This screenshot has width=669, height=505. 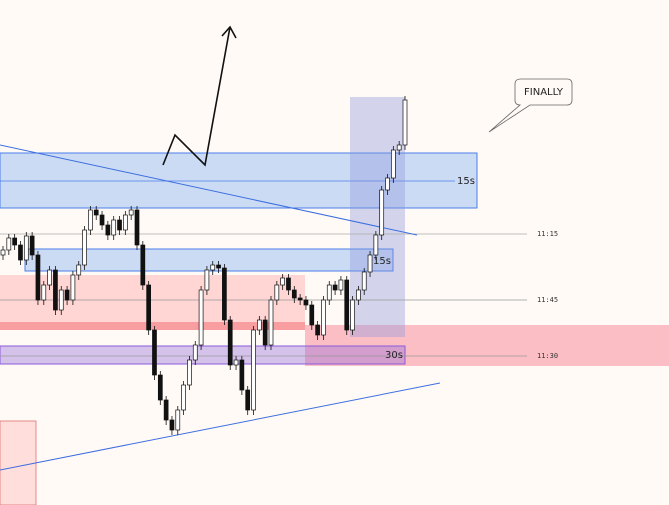 What do you see at coordinates (394, 355) in the screenshot?
I see `zone-label: 30s` at bounding box center [394, 355].